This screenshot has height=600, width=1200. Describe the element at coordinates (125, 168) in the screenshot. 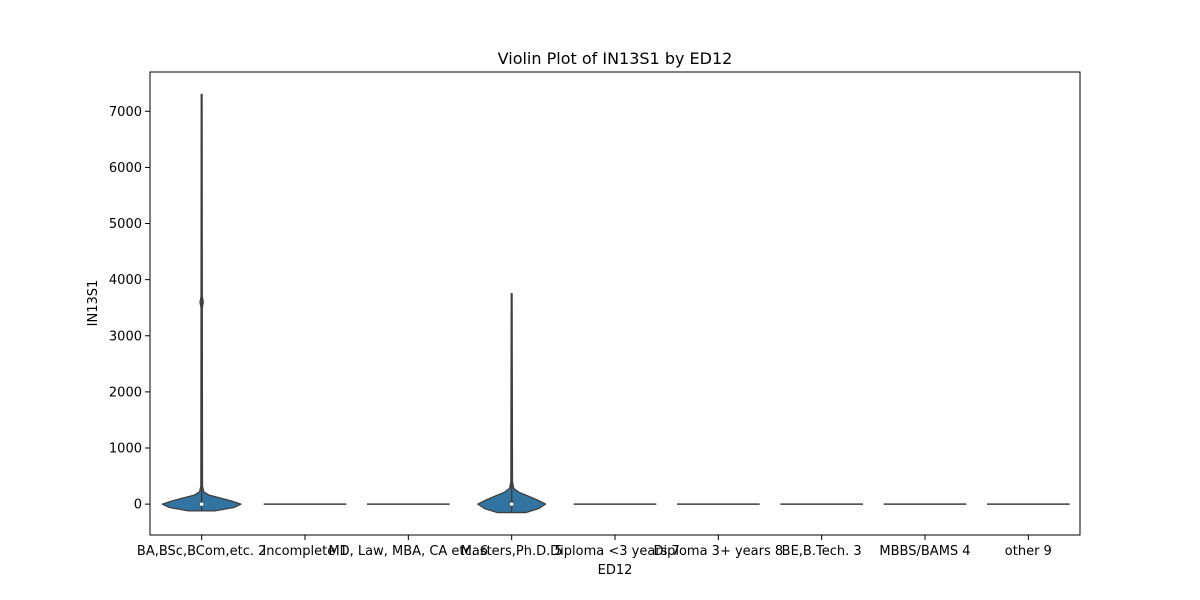

I see `y-tick-label: 6000` at that location.